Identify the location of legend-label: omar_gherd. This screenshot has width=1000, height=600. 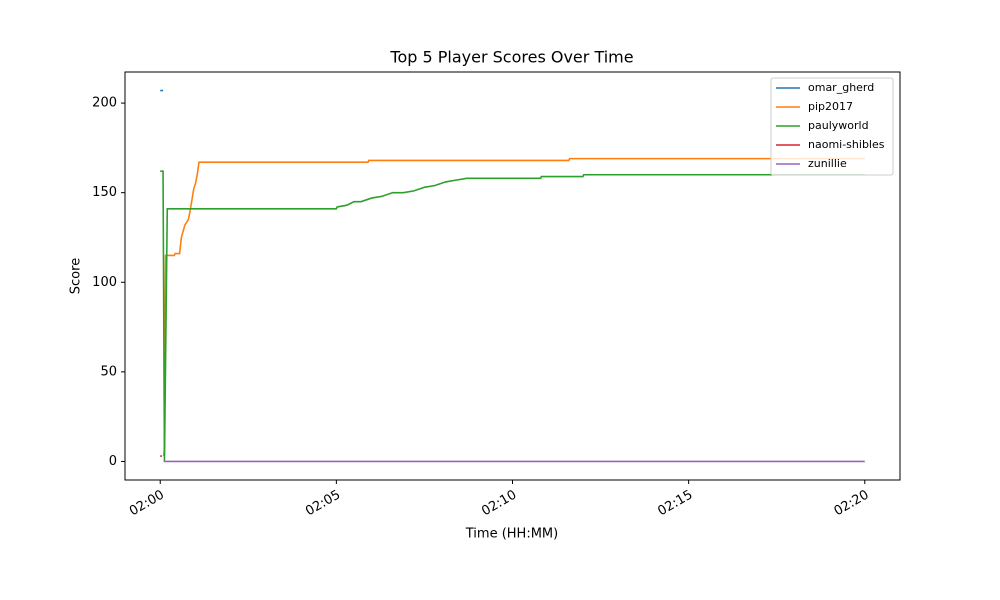
(841, 87).